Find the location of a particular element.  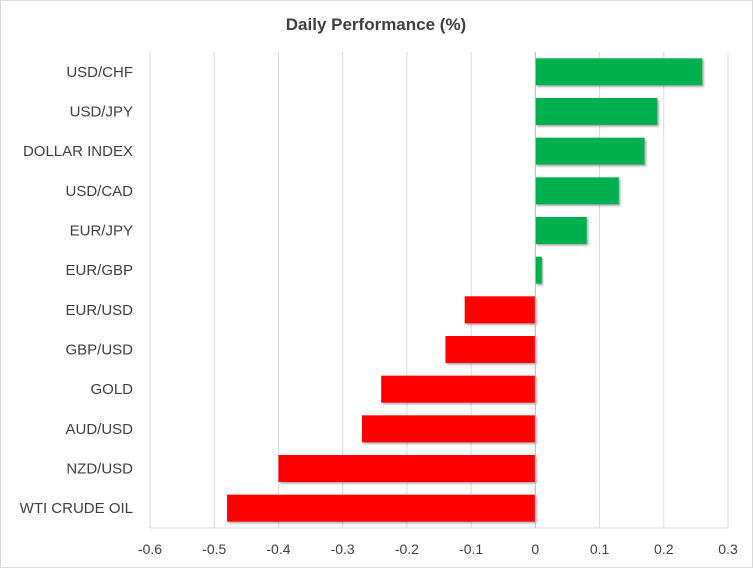

category-label: GOLD is located at coordinates (111, 389).